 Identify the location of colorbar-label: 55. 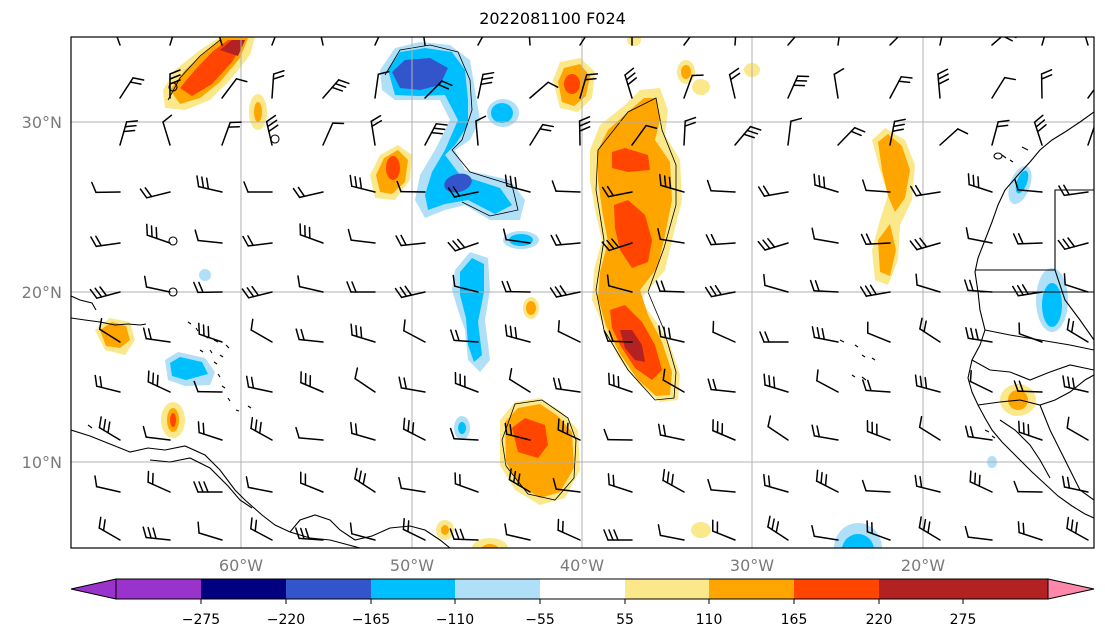
(625, 620).